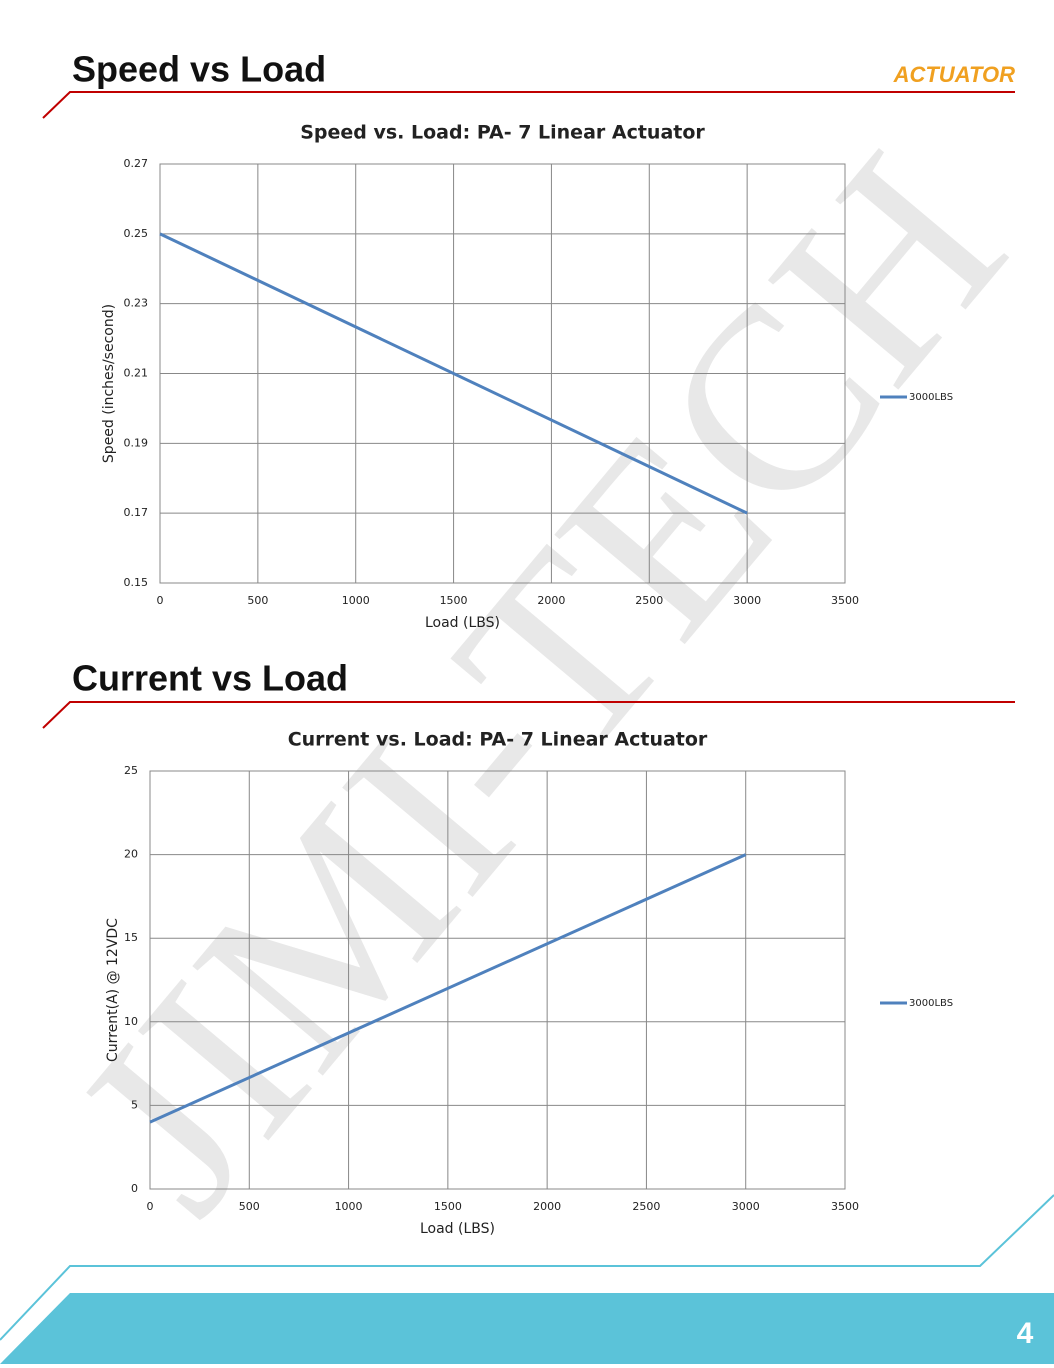  I want to click on y-tick-label: 10, so click(131, 1021).